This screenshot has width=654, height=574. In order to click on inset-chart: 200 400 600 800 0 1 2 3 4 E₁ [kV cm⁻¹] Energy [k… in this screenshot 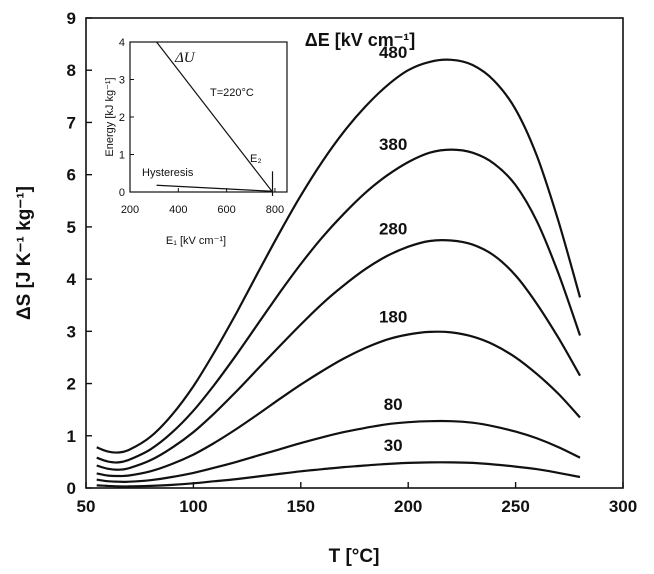, I will do `click(196, 142)`.